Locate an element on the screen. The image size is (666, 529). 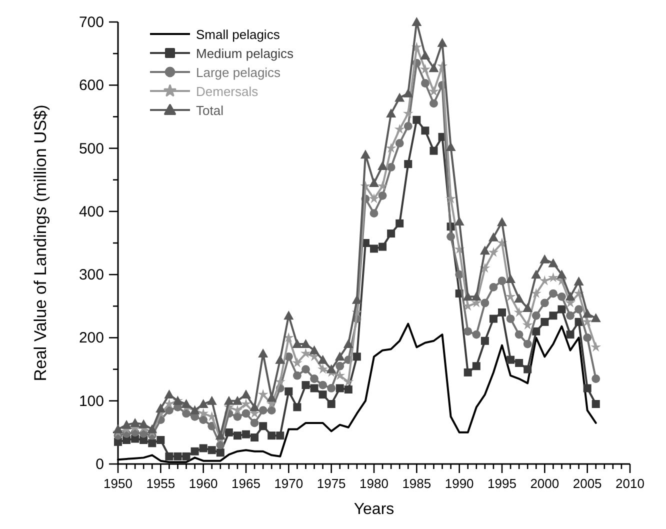
x-tick-label: 1995 is located at coordinates (502, 483).